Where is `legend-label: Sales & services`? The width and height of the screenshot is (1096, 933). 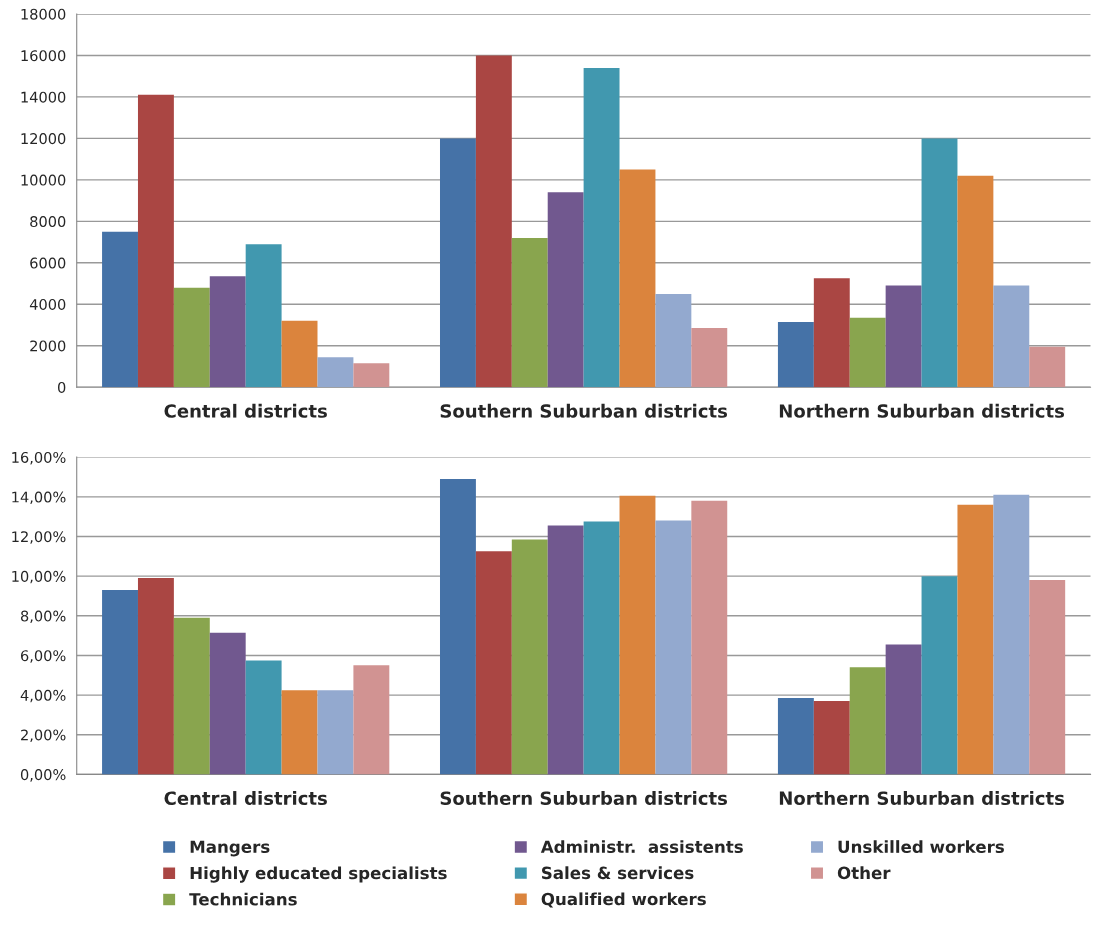
legend-label: Sales & services is located at coordinates (617, 873).